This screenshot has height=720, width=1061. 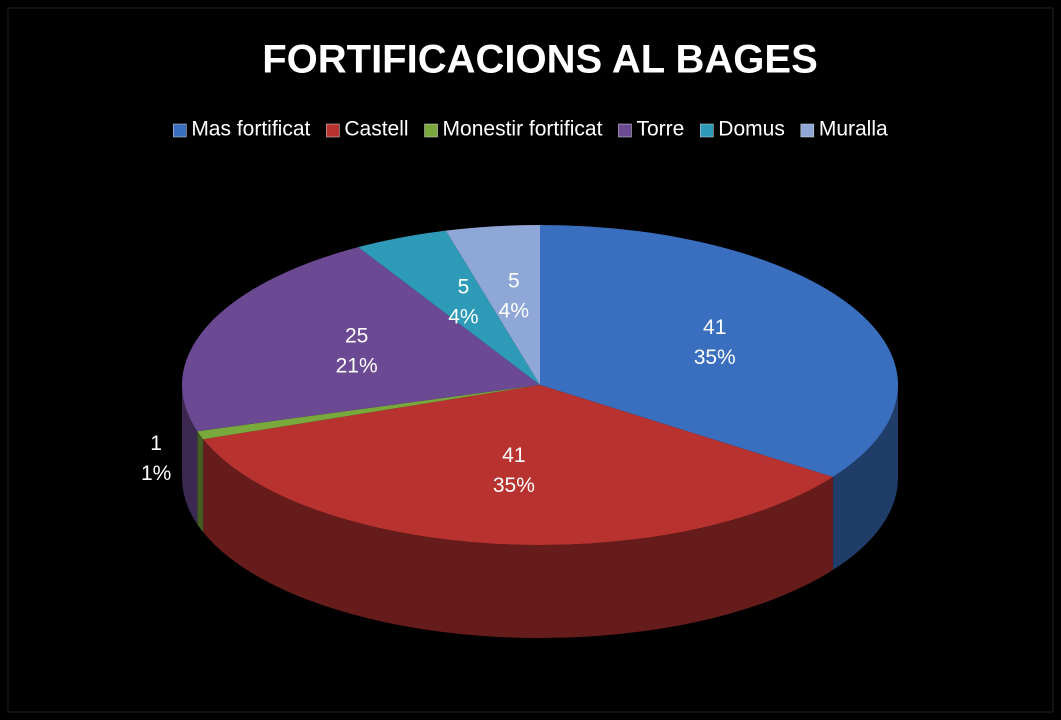 I want to click on data-label: 21%, so click(x=357, y=366).